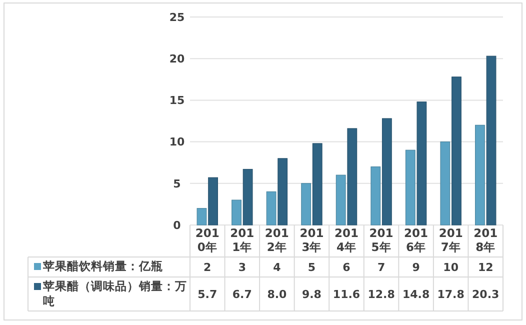 The width and height of the screenshot is (526, 325). What do you see at coordinates (277, 240) in the screenshot?
I see `x-tick-label: 2012年` at bounding box center [277, 240].